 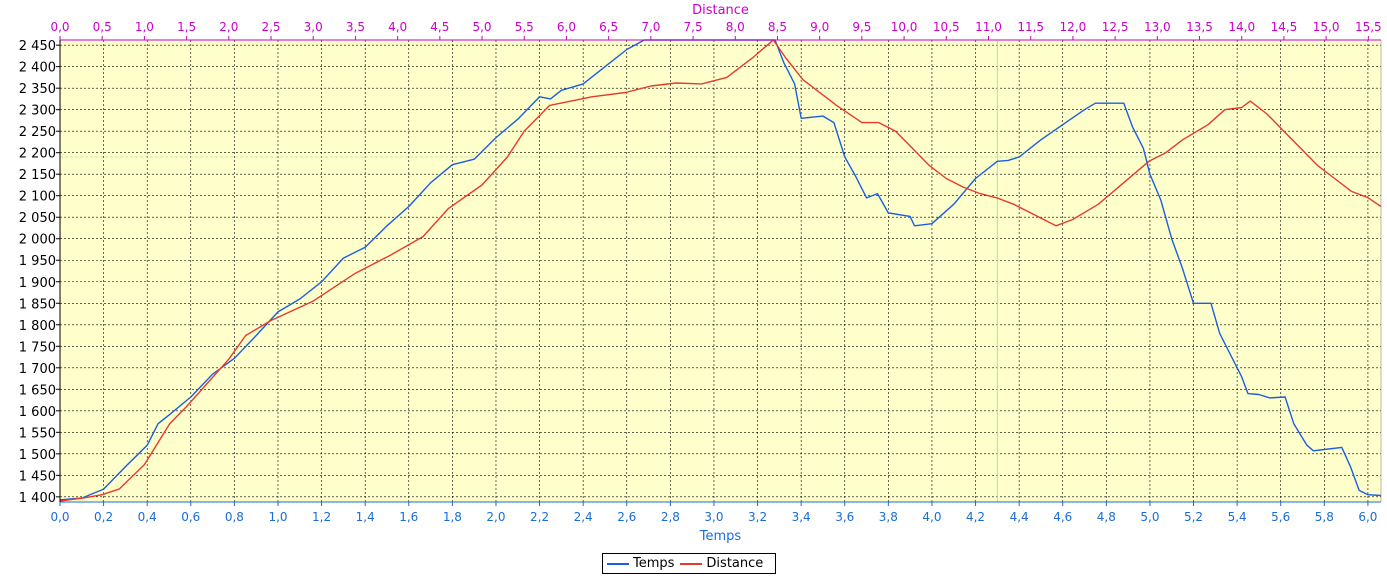 I want to click on bottom-tick-label: 2,4, so click(x=583, y=517).